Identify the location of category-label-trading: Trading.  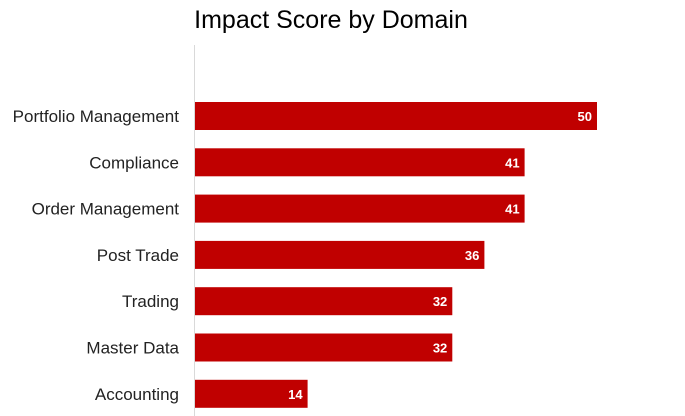
(150, 301).